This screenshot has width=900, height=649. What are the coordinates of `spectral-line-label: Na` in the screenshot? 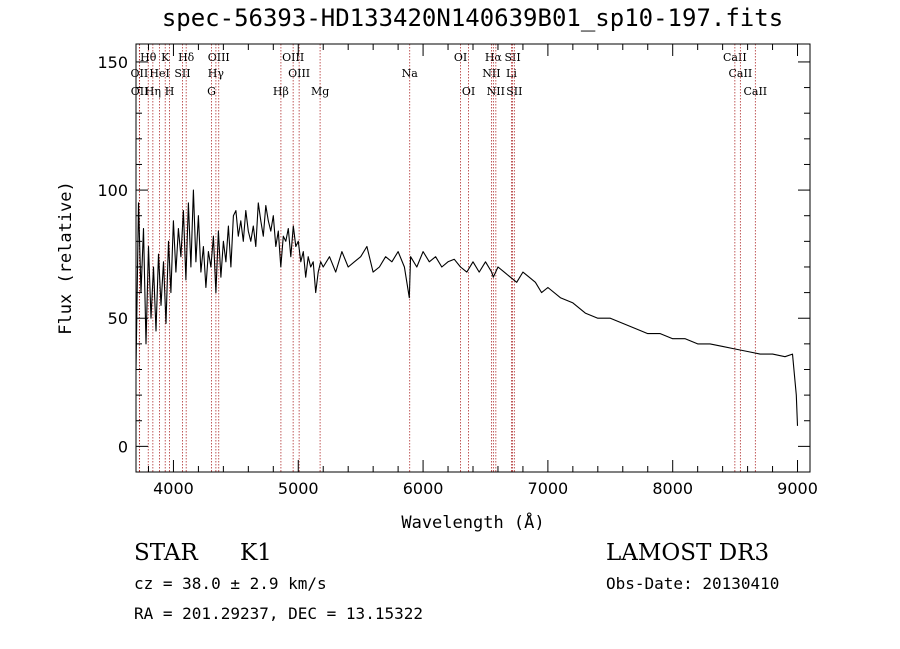 It's located at (410, 73).